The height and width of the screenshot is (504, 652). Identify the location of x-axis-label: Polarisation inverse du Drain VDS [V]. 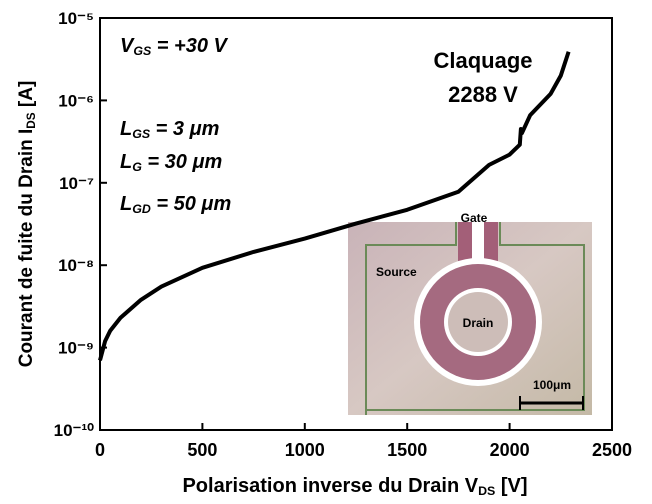
(354, 486).